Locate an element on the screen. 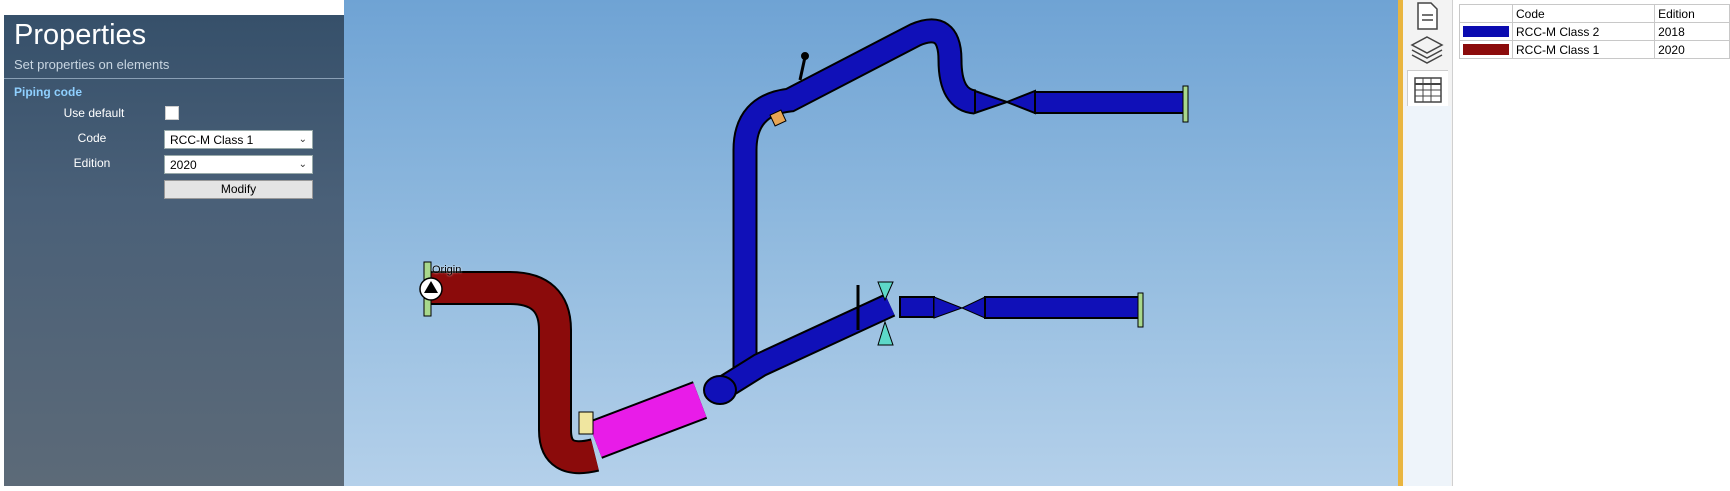  code-select-value: RCC-M Class 1 is located at coordinates (212, 140).